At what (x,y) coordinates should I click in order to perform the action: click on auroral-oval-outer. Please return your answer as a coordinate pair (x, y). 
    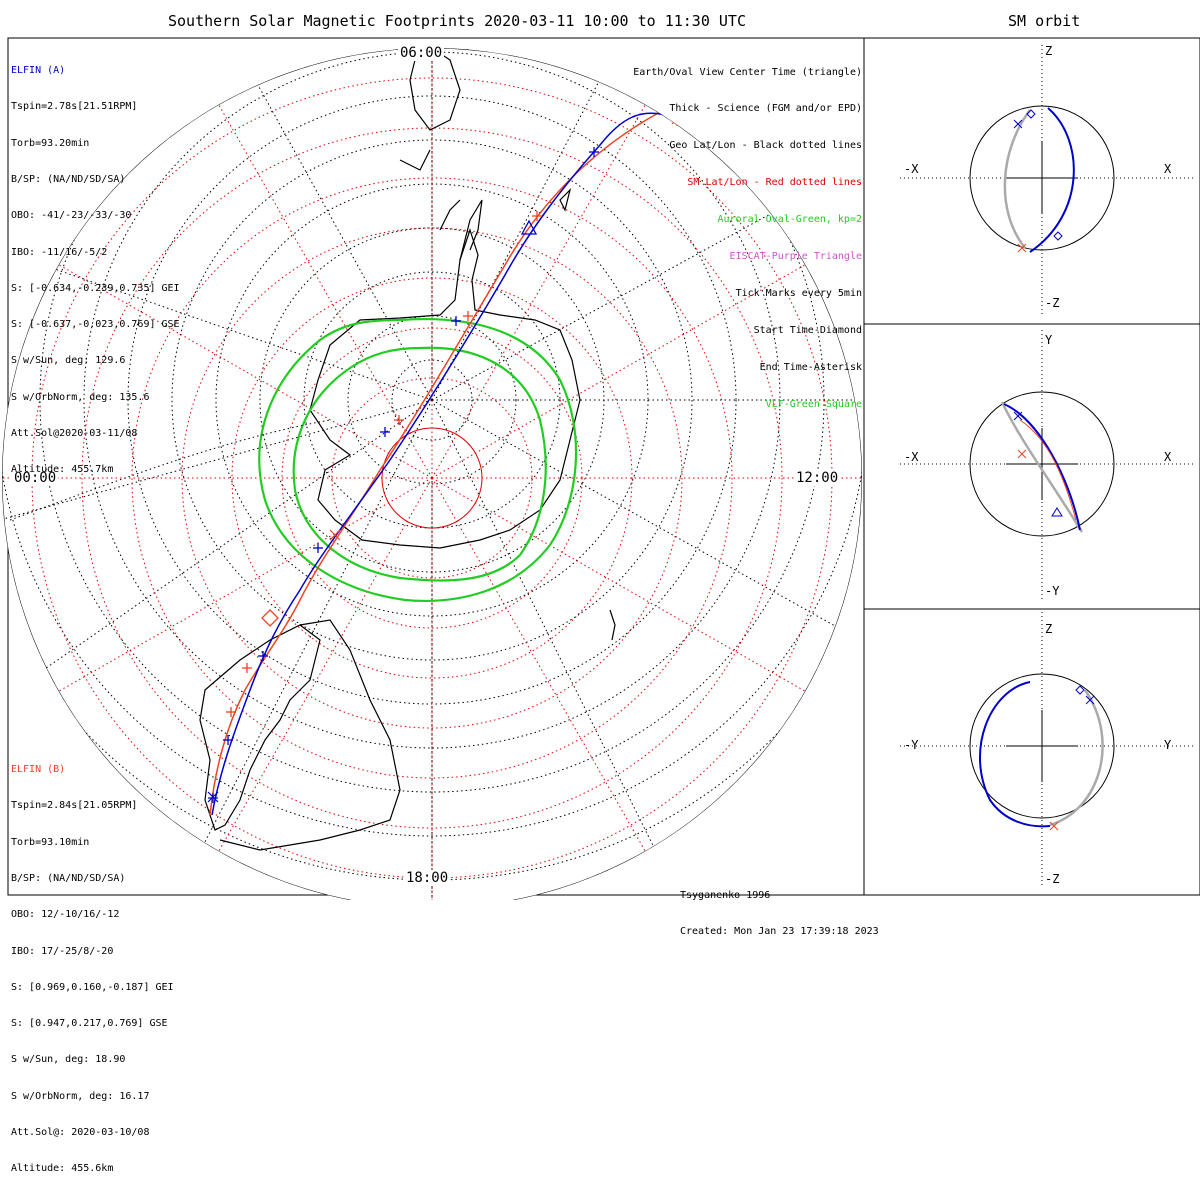
    Looking at the image, I should click on (418, 460).